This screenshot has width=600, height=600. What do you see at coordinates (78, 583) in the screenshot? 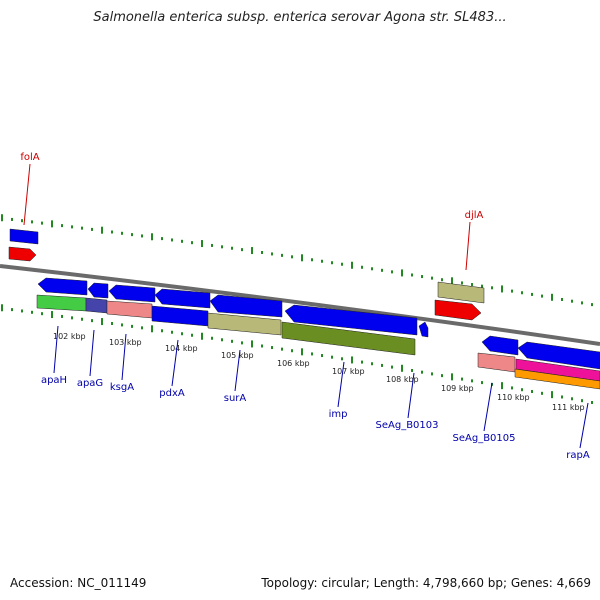
I see `accession-label: Accession: NC_011149` at bounding box center [78, 583].